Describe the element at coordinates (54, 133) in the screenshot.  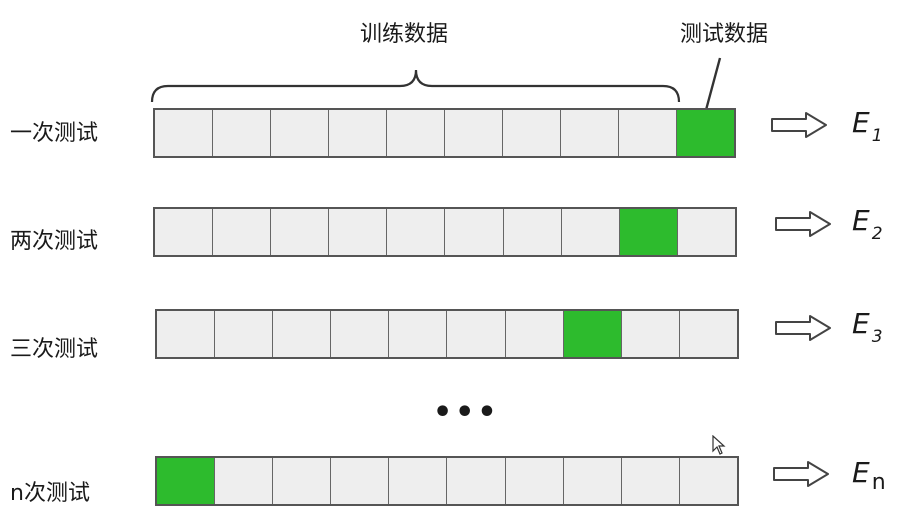
I see `row-label: 一次测试` at that location.